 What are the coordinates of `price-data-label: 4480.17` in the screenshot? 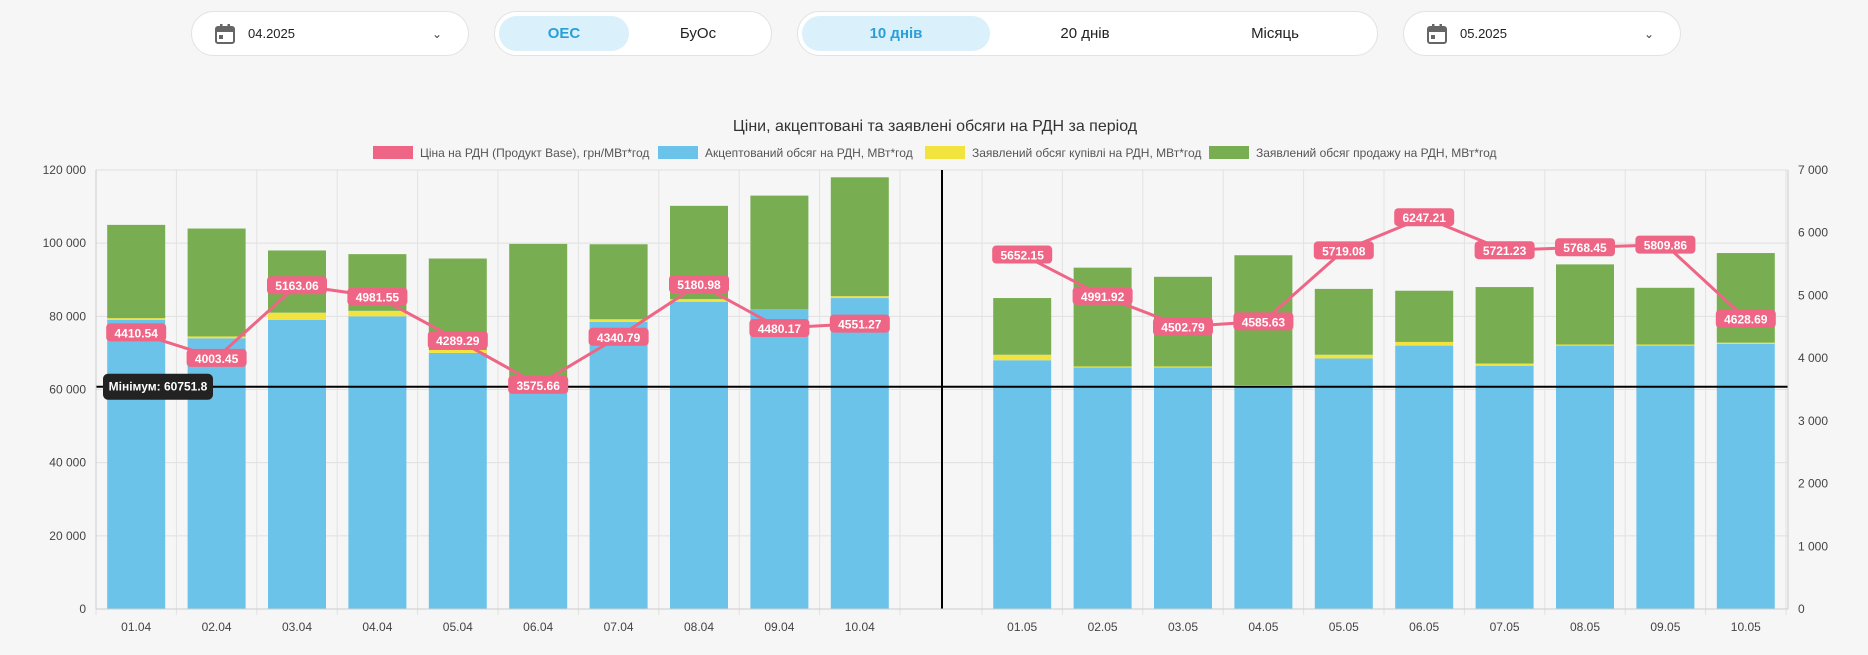 It's located at (780, 329).